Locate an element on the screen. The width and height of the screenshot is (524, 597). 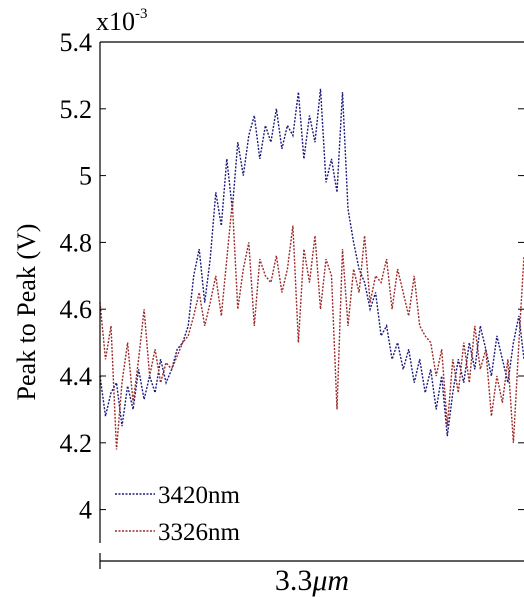
y-tick-label-6: 5.2 is located at coordinates (76, 109).